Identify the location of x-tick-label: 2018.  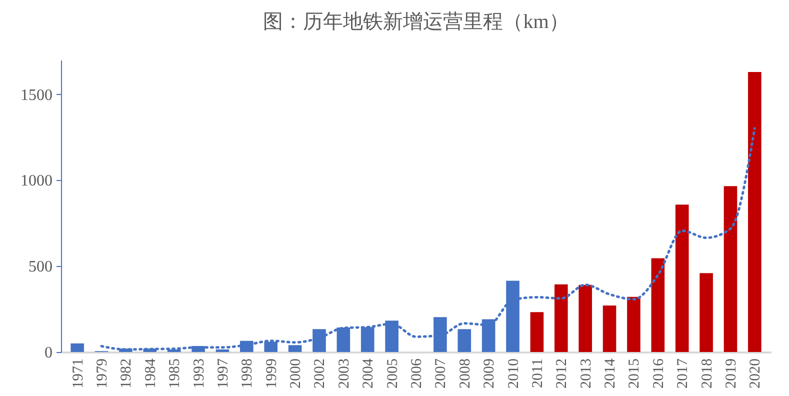
(707, 373).